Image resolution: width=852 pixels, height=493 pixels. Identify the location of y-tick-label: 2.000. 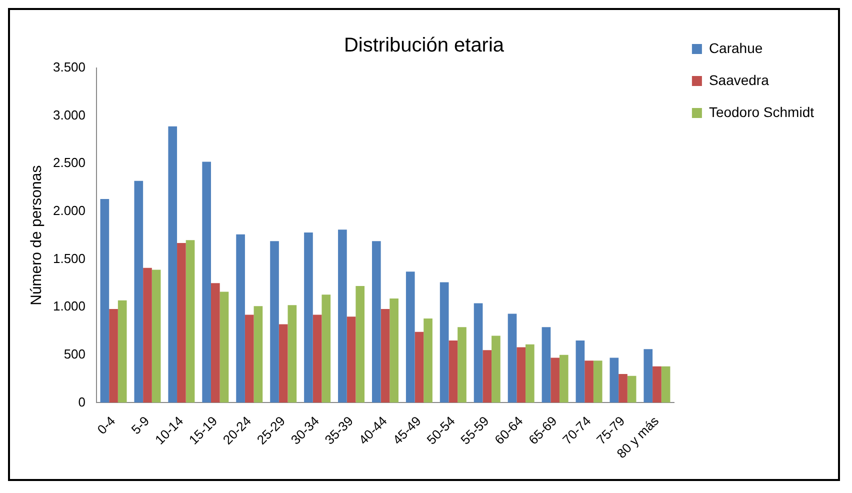
(69, 210).